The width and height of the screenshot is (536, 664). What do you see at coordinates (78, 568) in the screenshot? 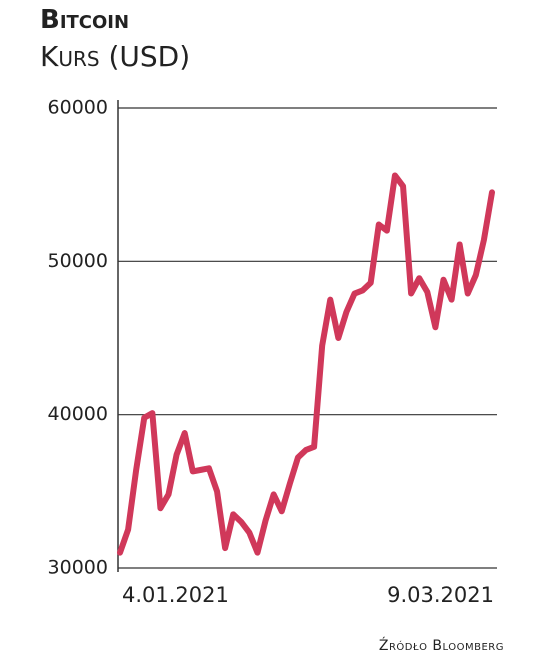
I see `y-tick-label: 30000` at bounding box center [78, 568].